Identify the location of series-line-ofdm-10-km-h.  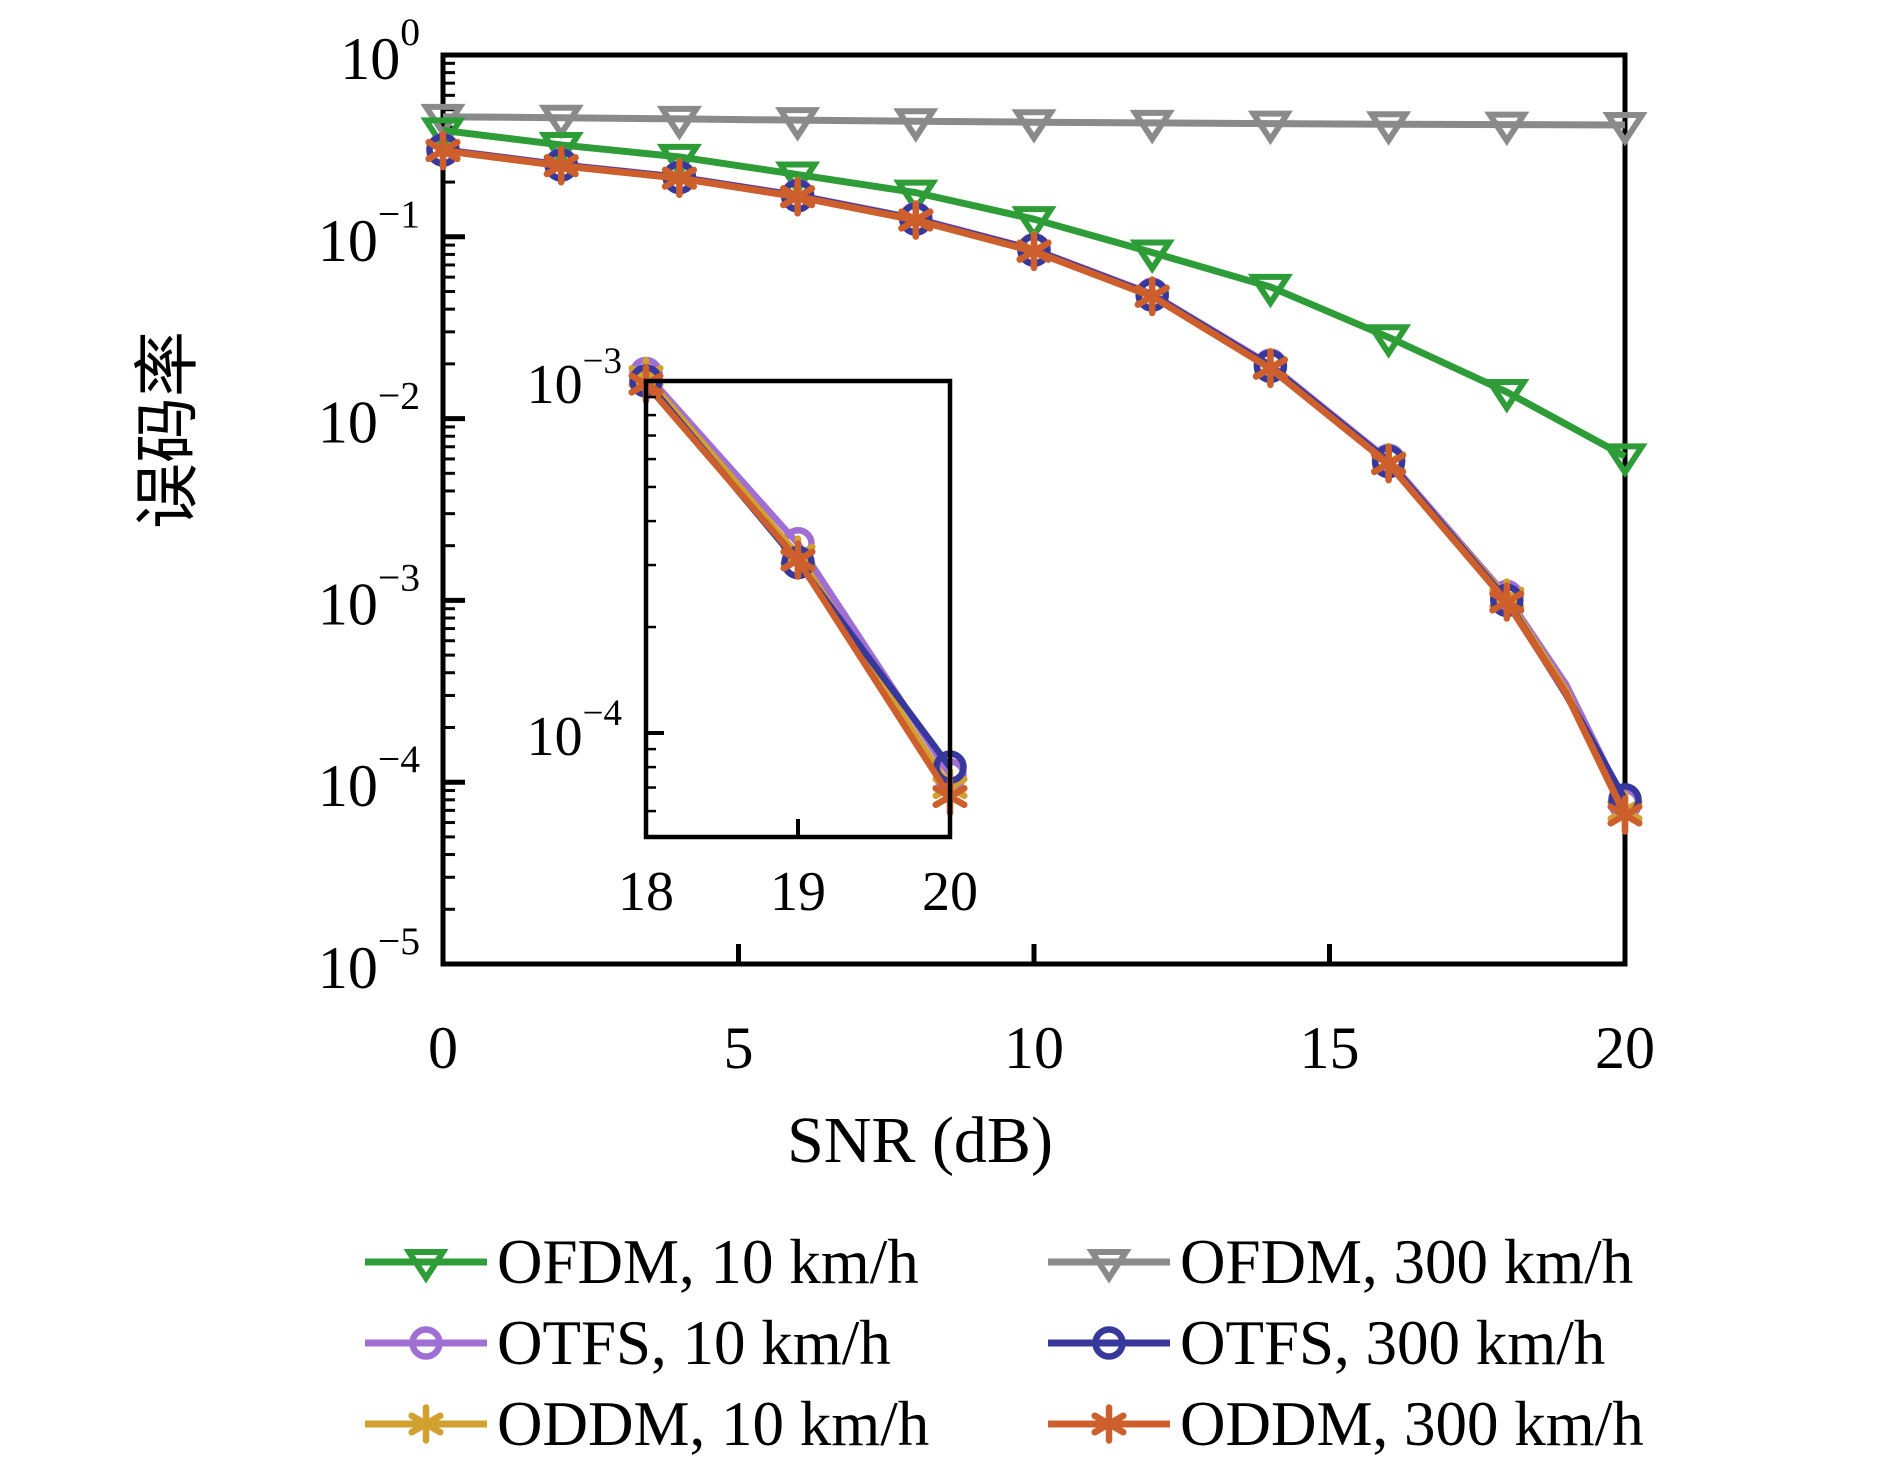
(1034, 293).